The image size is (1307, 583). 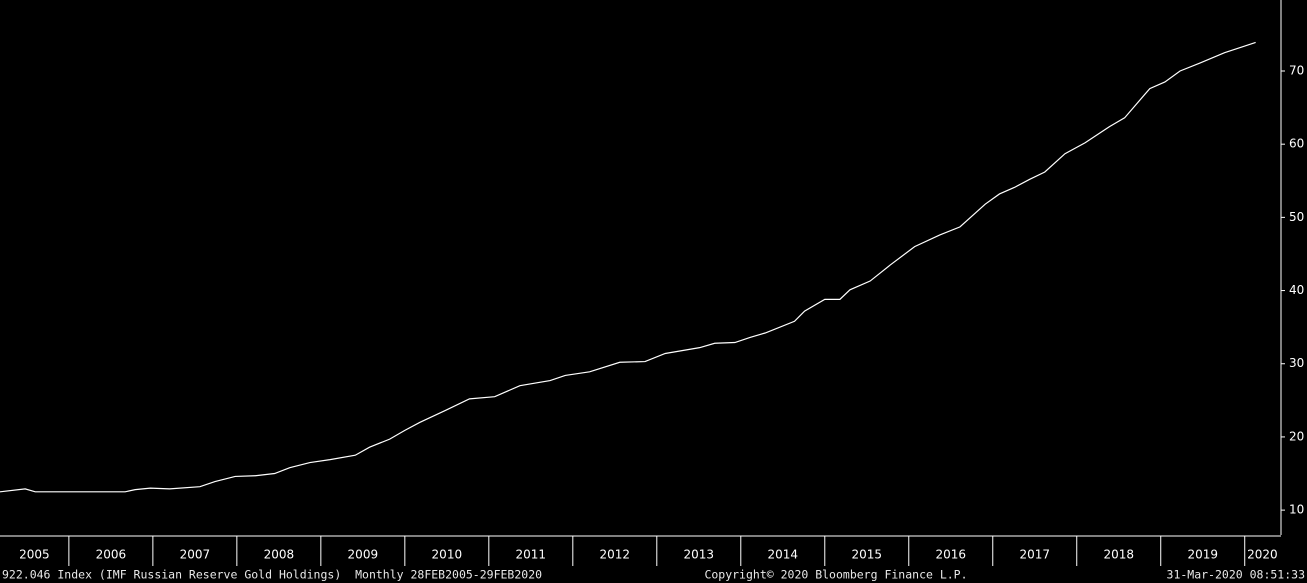 What do you see at coordinates (866, 555) in the screenshot?
I see `x-tick-label: 2015` at bounding box center [866, 555].